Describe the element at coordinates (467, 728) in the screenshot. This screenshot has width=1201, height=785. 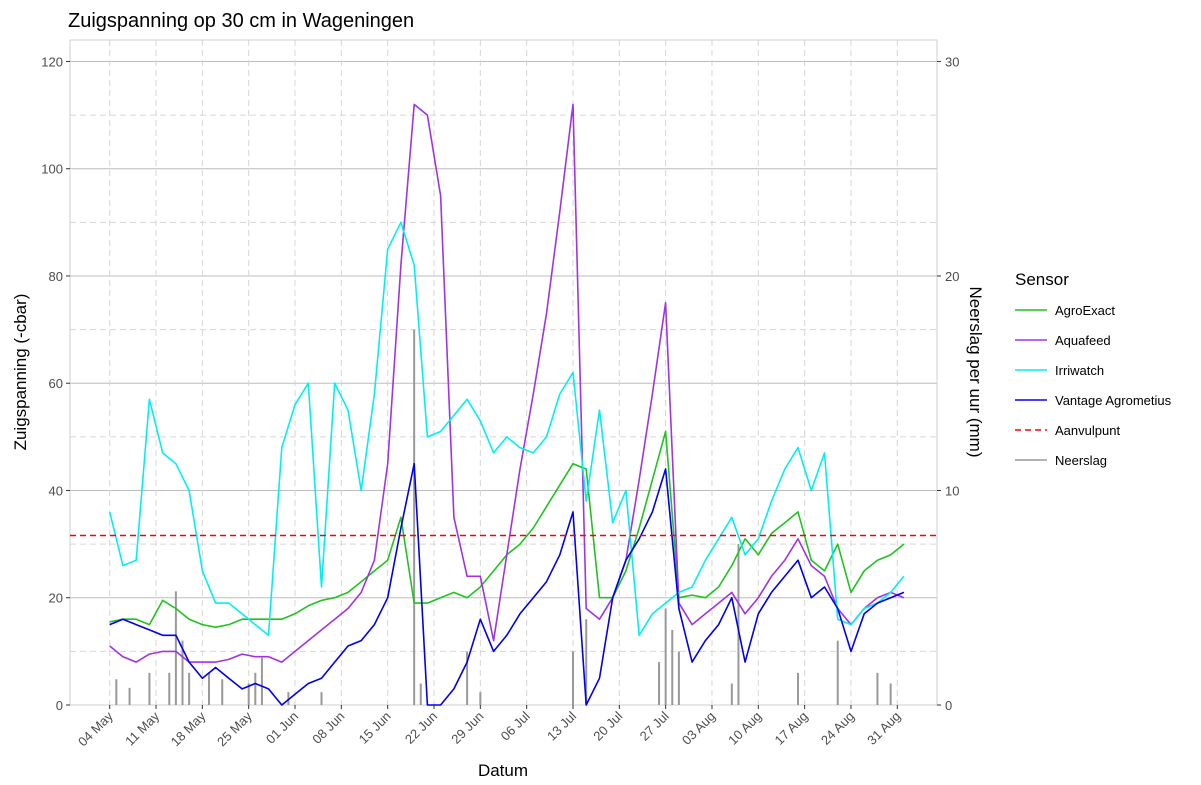
I see `x-tick-label: 29 Jun` at that location.